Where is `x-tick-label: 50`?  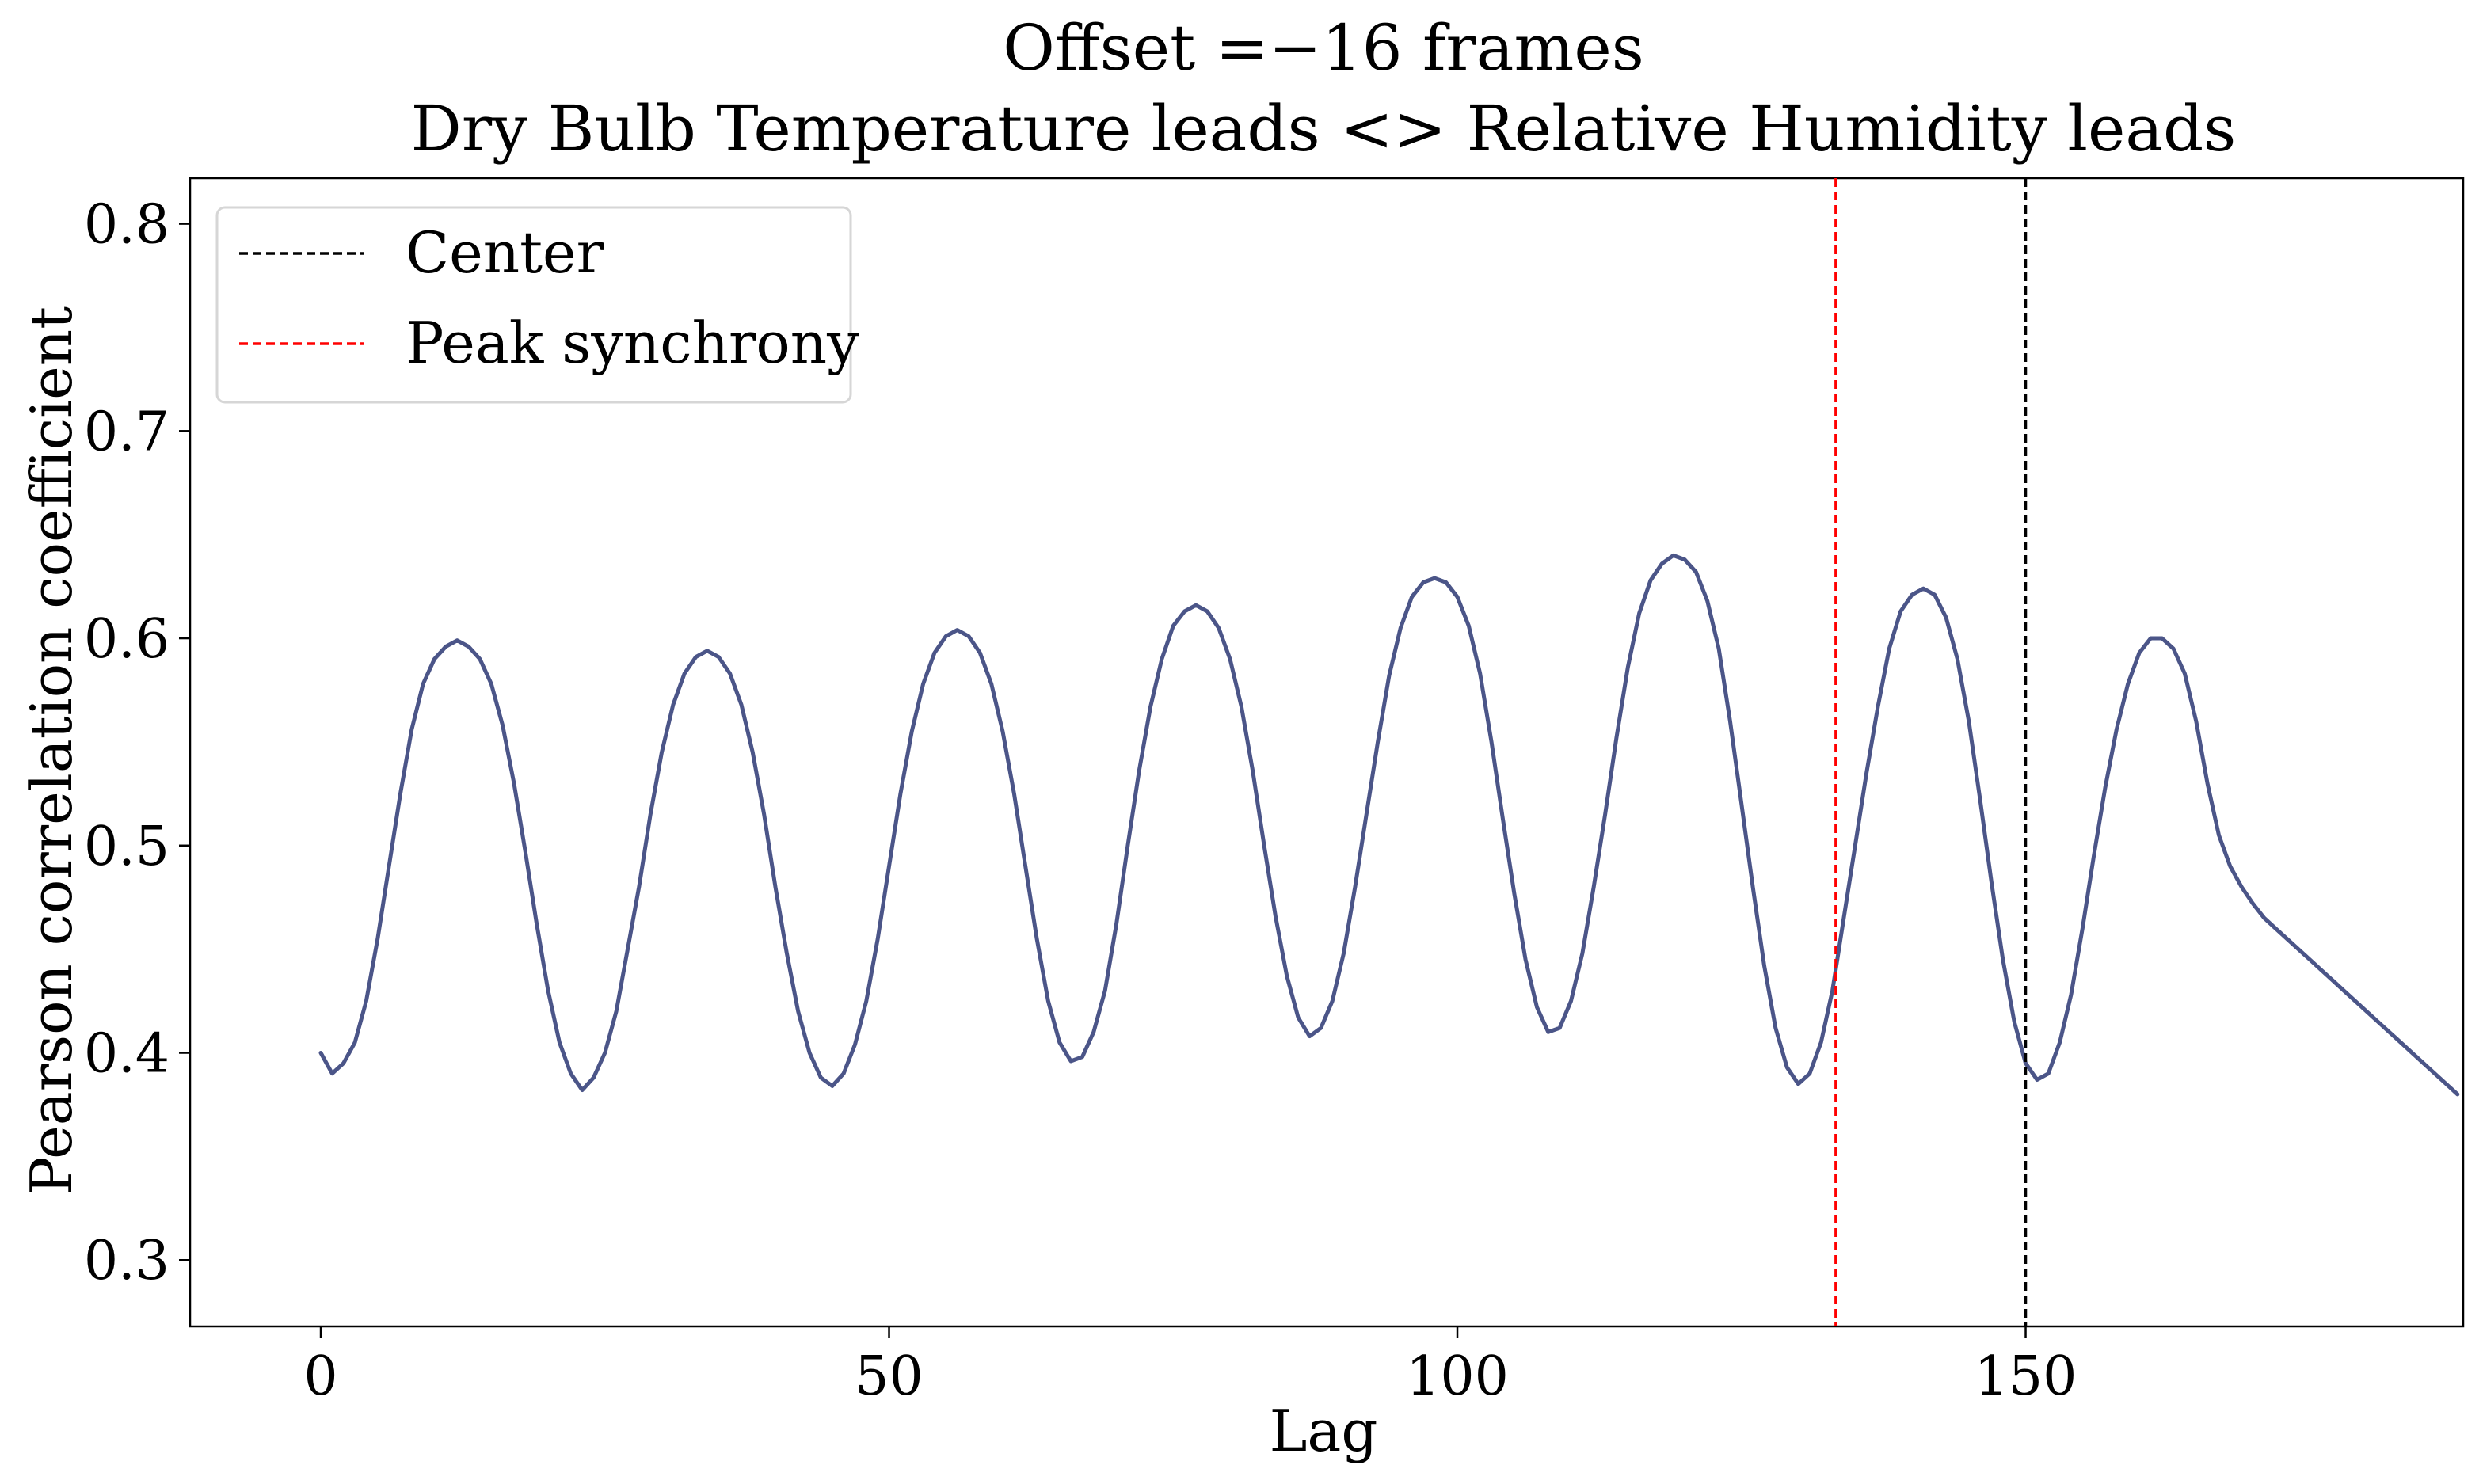 x-tick-label: 50 is located at coordinates (889, 1376).